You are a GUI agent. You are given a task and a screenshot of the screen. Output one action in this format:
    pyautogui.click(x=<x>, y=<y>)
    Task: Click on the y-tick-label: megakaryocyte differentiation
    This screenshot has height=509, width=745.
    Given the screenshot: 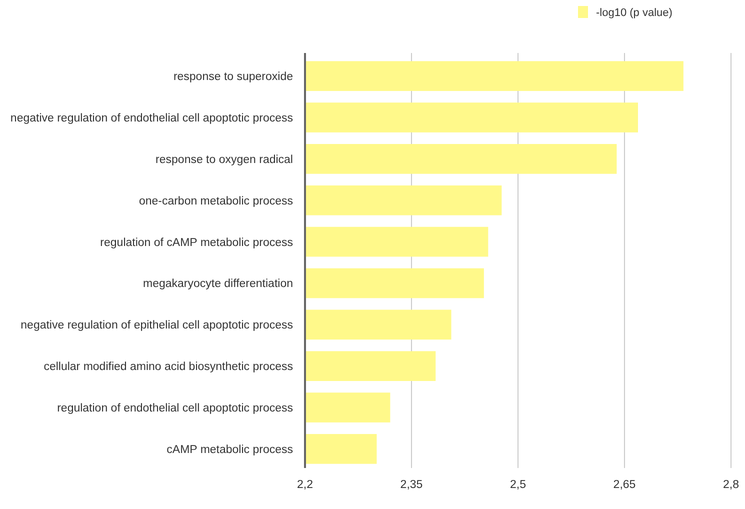 What is the action you would take?
    pyautogui.click(x=217, y=284)
    